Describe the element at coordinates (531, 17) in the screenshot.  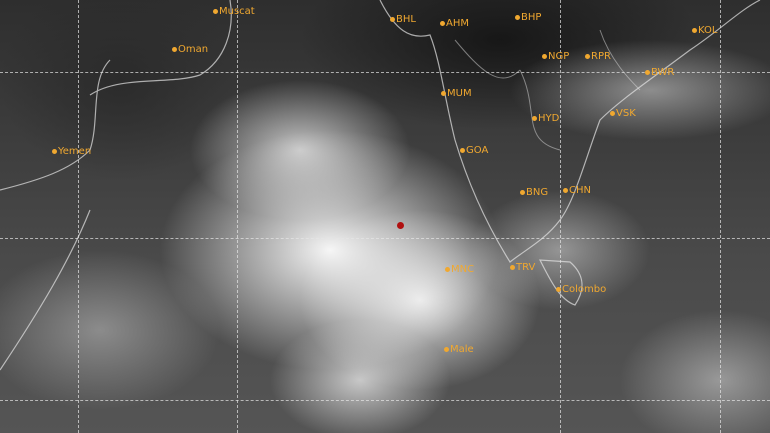
I see `city-name: BHP` at that location.